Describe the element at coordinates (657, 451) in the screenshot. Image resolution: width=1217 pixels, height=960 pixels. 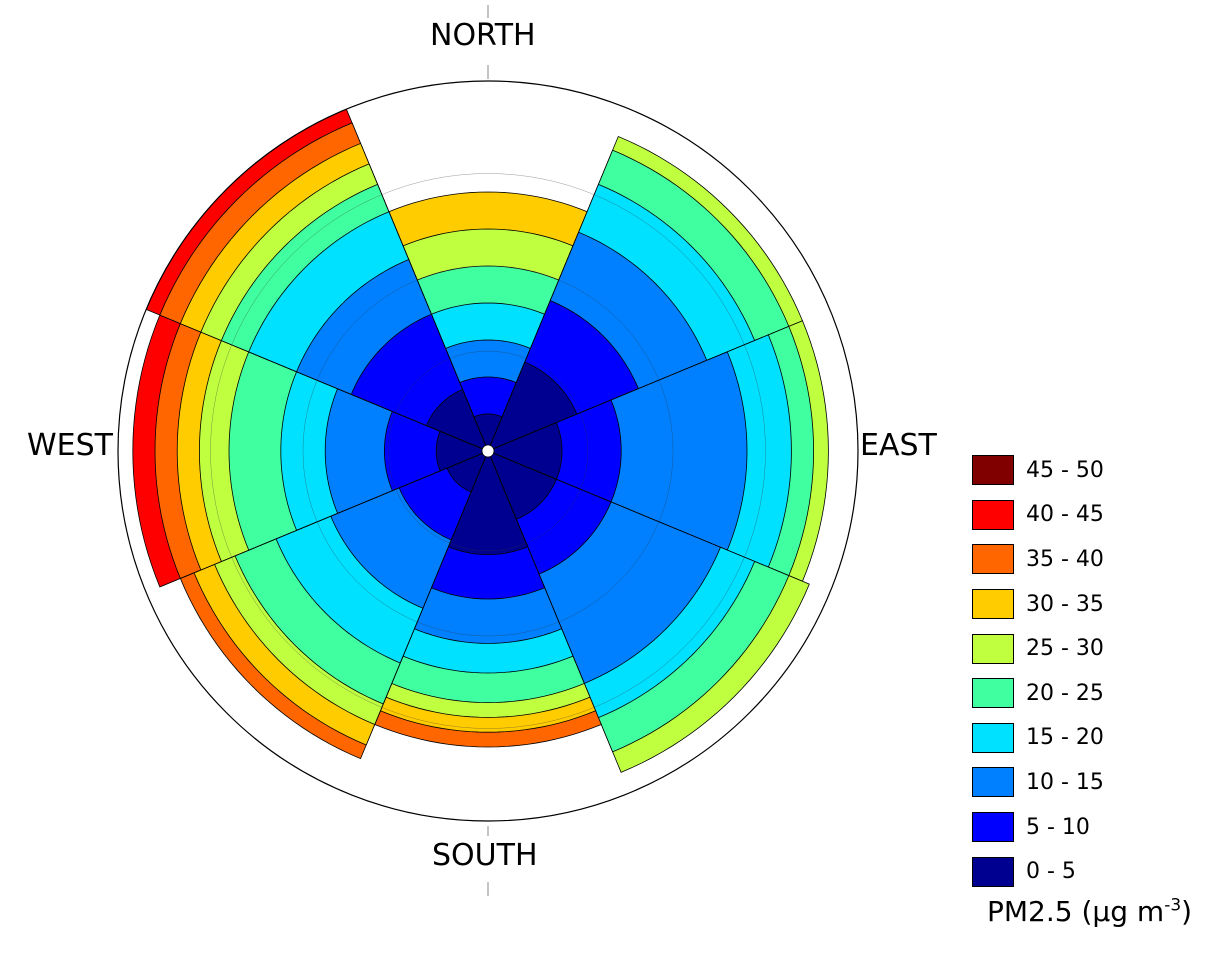
I see `sector-ese` at that location.